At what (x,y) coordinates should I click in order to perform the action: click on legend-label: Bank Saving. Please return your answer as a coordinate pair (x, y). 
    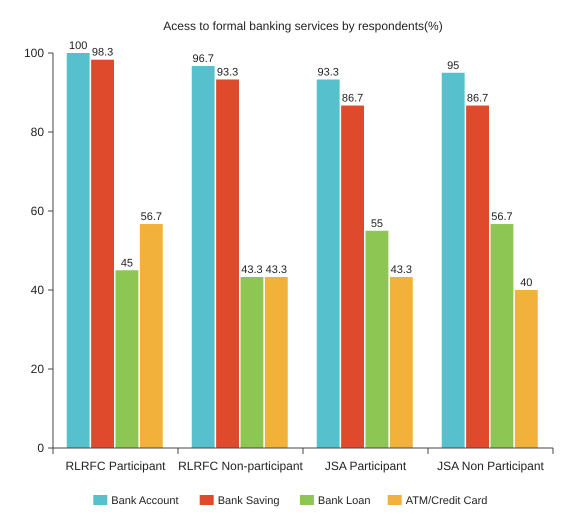
    Looking at the image, I should click on (249, 501).